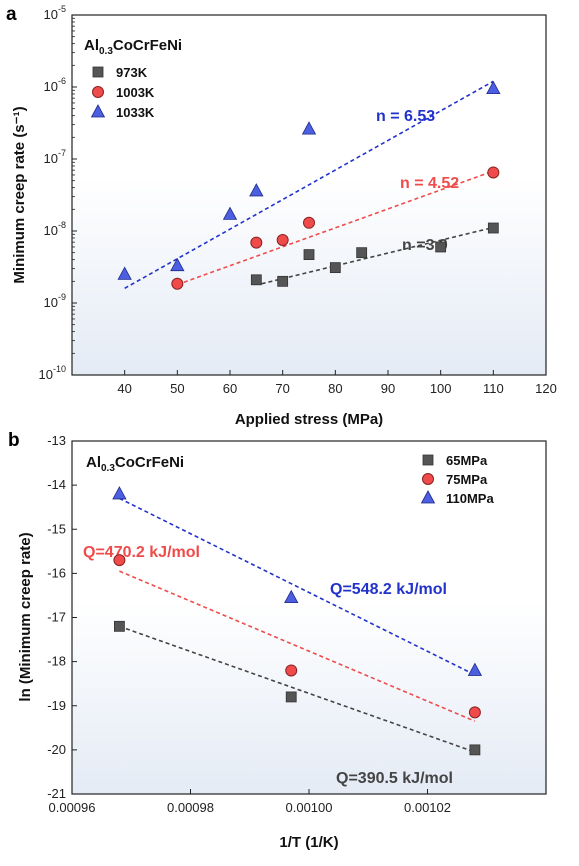 Image resolution: width=579 pixels, height=866 pixels. Describe the element at coordinates (72, 807) in the screenshot. I see `panel-b-x-tick-label: 0.00096` at that location.